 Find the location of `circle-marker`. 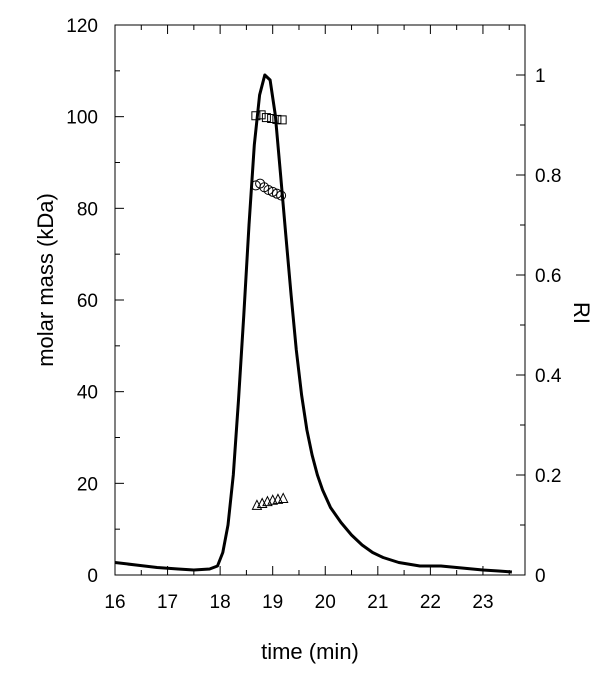

circle-marker is located at coordinates (281, 195).